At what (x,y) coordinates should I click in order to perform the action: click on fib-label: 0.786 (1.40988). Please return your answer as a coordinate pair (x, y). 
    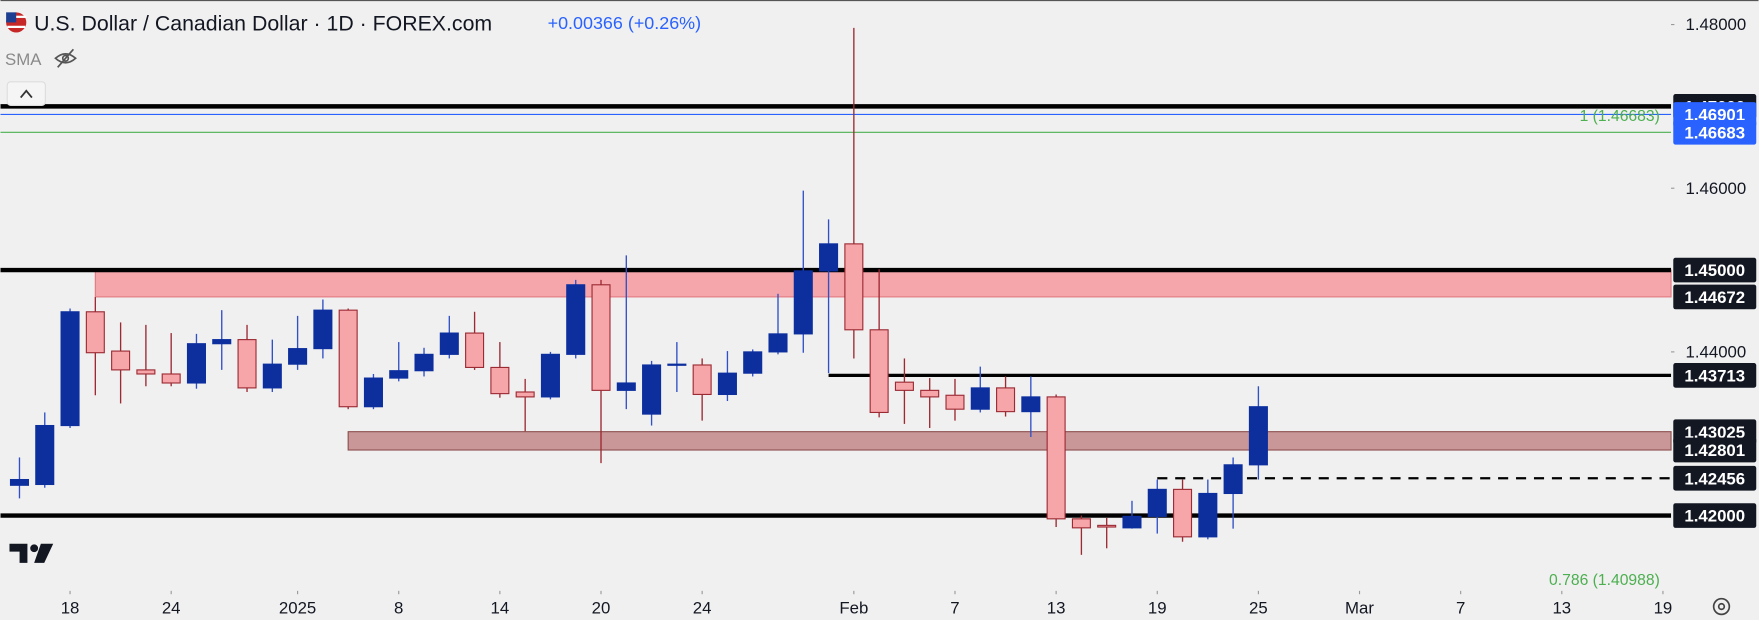
    Looking at the image, I should click on (1604, 580).